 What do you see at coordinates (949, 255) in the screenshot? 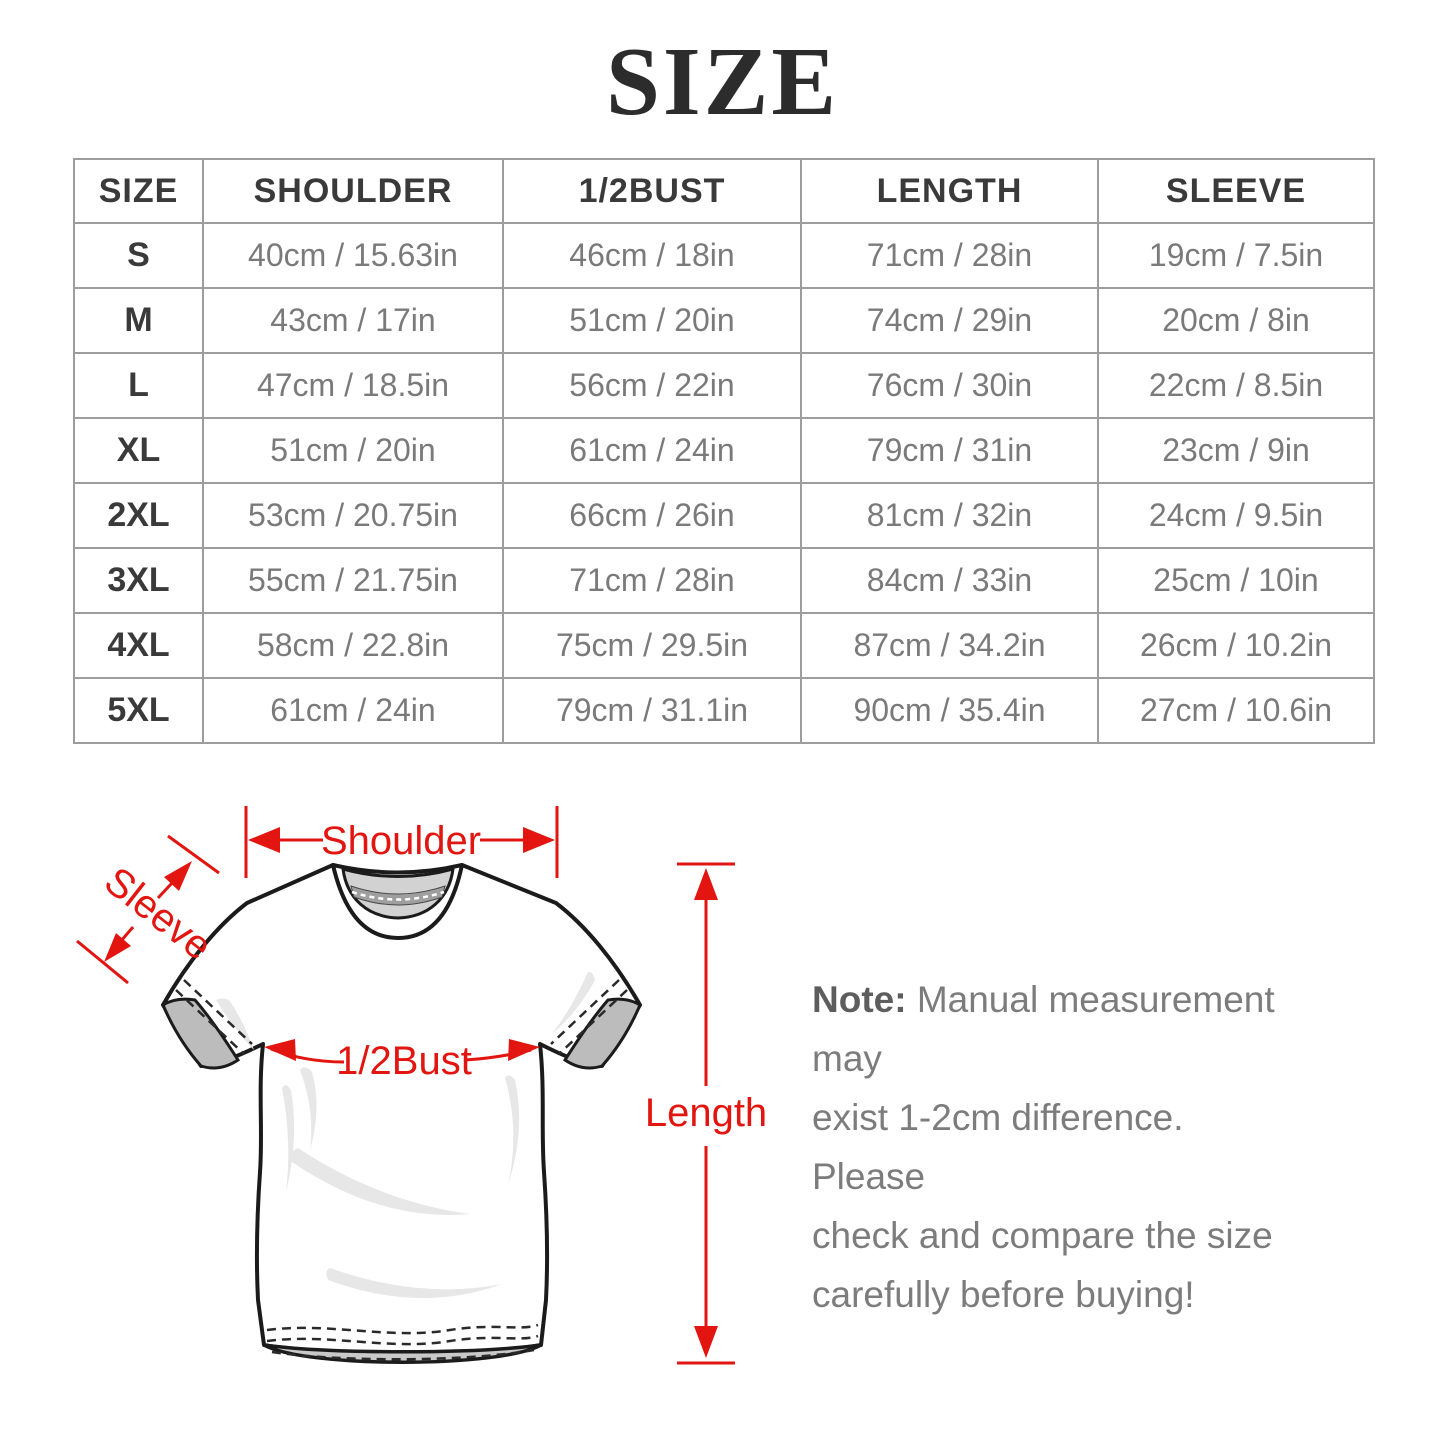
I see `cell-length: 71cm / 28in` at bounding box center [949, 255].